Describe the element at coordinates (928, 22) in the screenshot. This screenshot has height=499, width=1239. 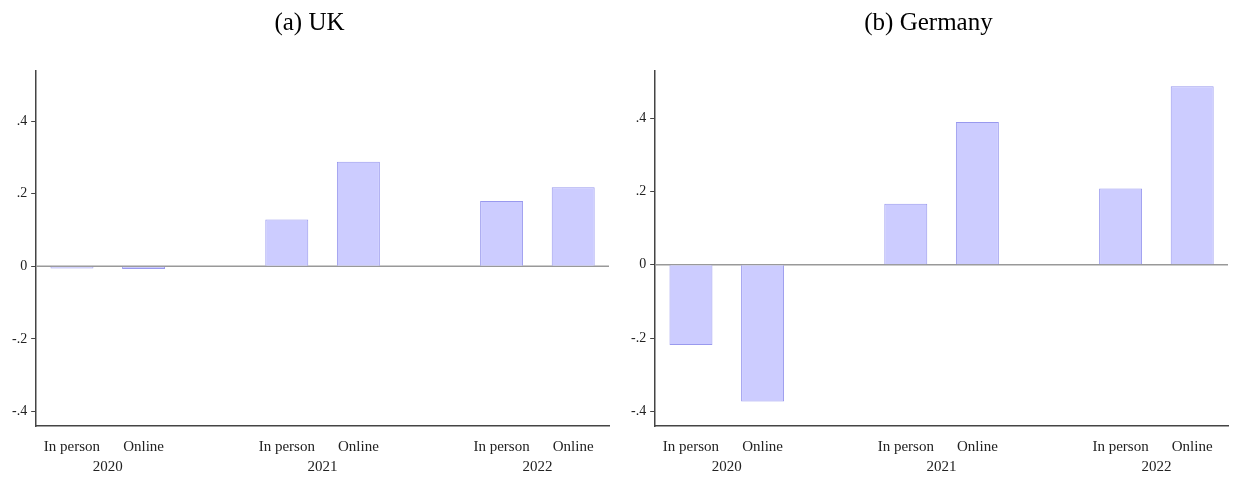
I see `chart-title: (b) Germany` at that location.